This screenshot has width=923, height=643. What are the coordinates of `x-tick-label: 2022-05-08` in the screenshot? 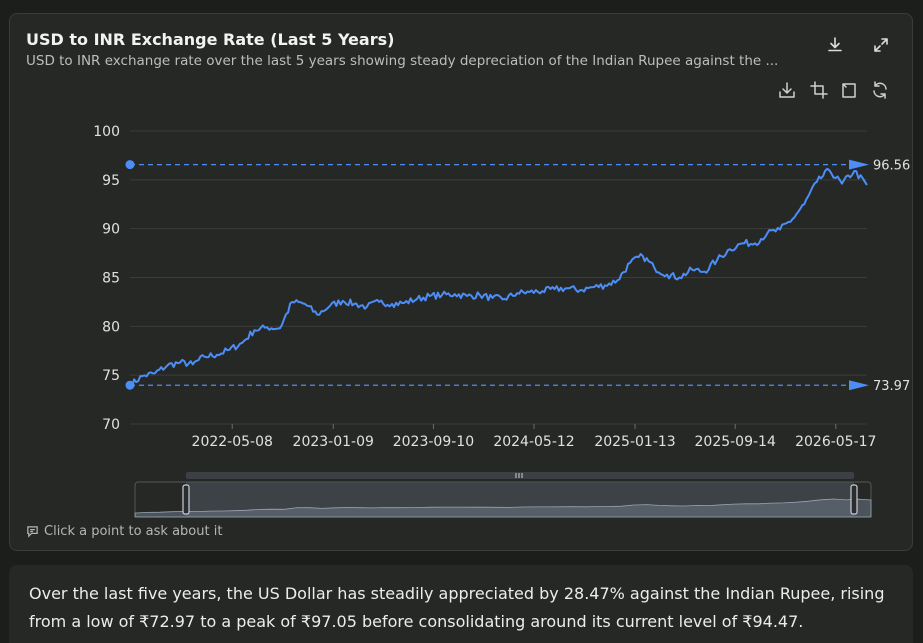 It's located at (232, 442).